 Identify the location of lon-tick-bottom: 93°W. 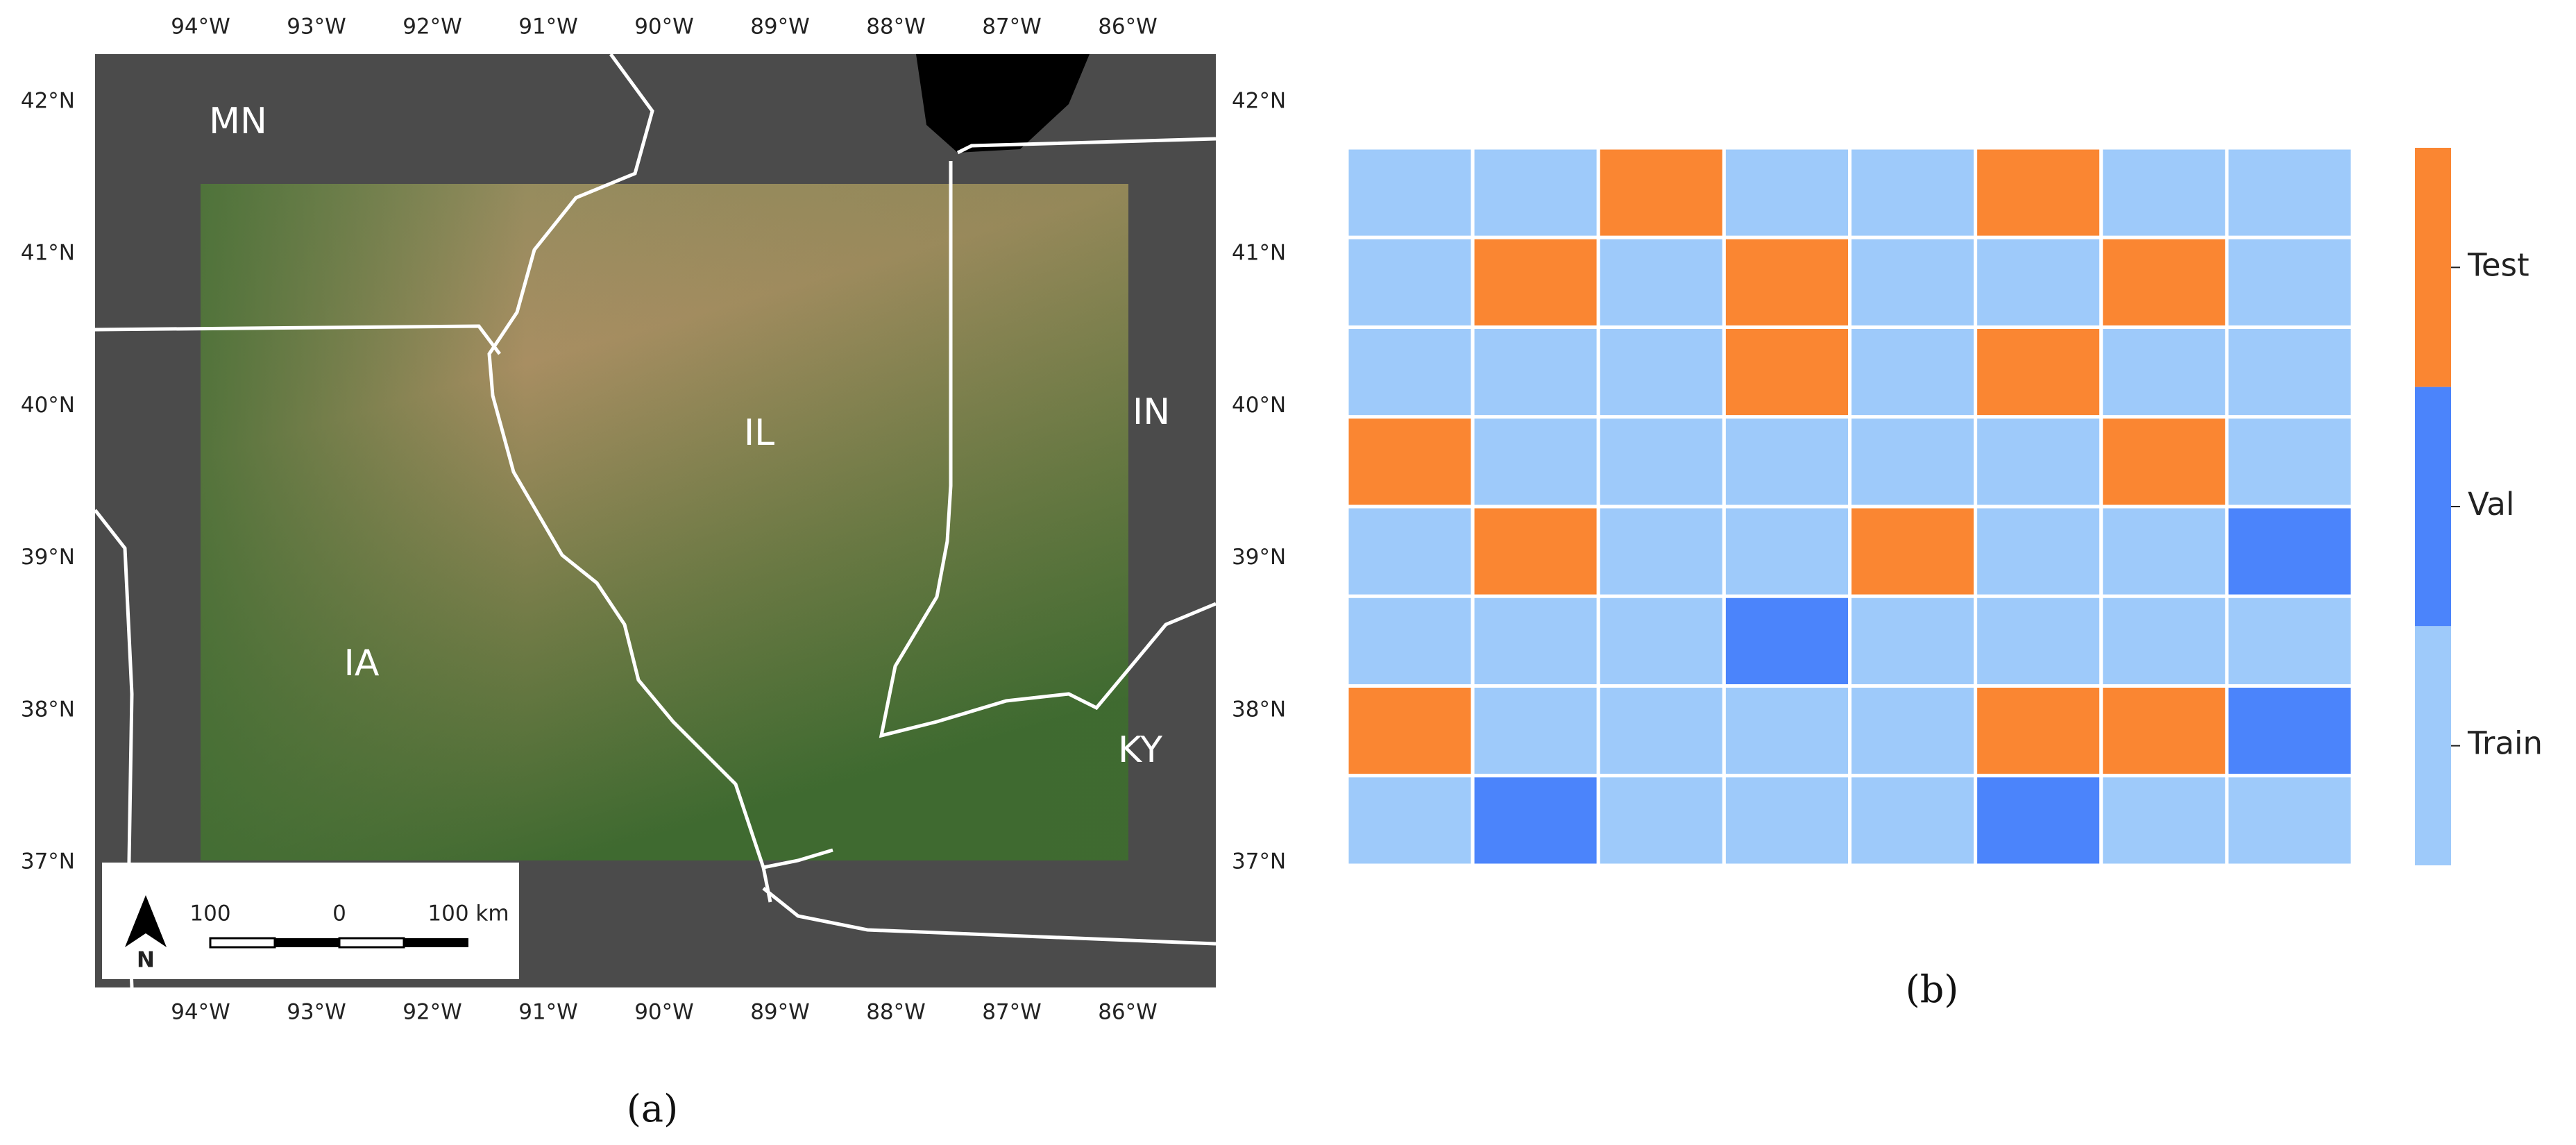
(316, 1012).